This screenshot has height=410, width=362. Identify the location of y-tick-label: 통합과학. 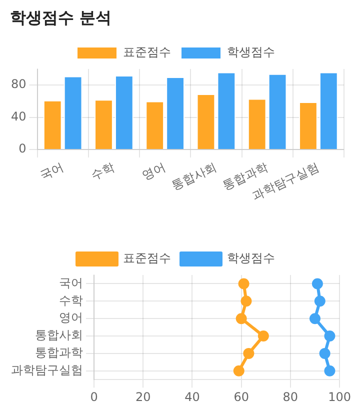
(59, 353).